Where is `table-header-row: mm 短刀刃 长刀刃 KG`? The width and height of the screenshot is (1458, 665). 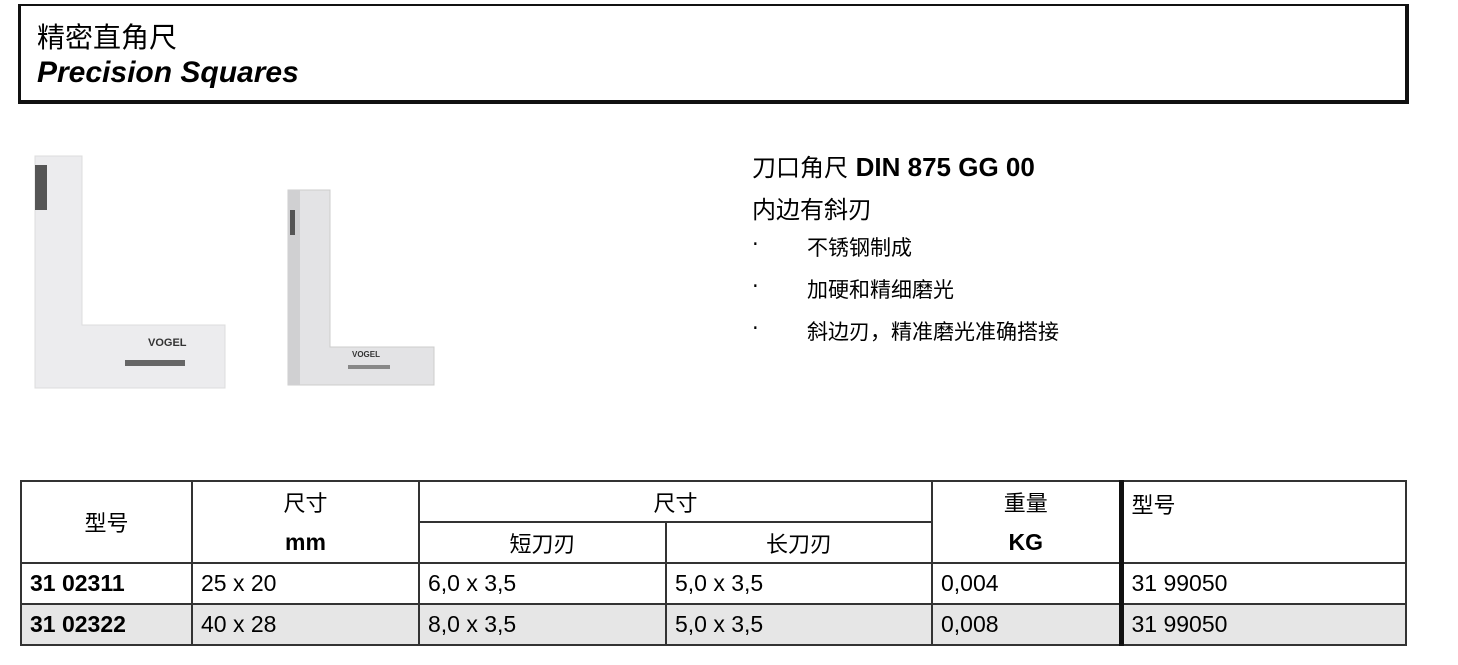
table-header-row: mm 短刀刃 长刀刃 KG is located at coordinates (713, 542).